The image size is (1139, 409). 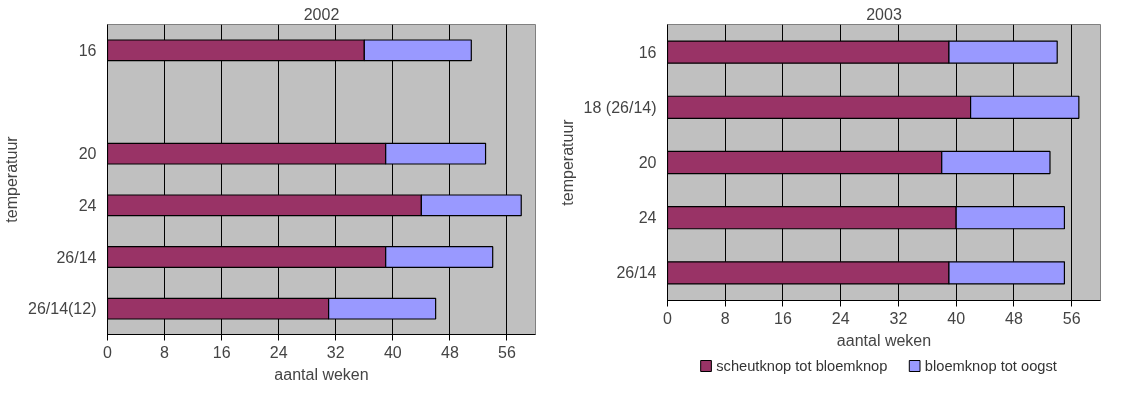 What do you see at coordinates (884, 14) in the screenshot?
I see `chart-title: 2003` at bounding box center [884, 14].